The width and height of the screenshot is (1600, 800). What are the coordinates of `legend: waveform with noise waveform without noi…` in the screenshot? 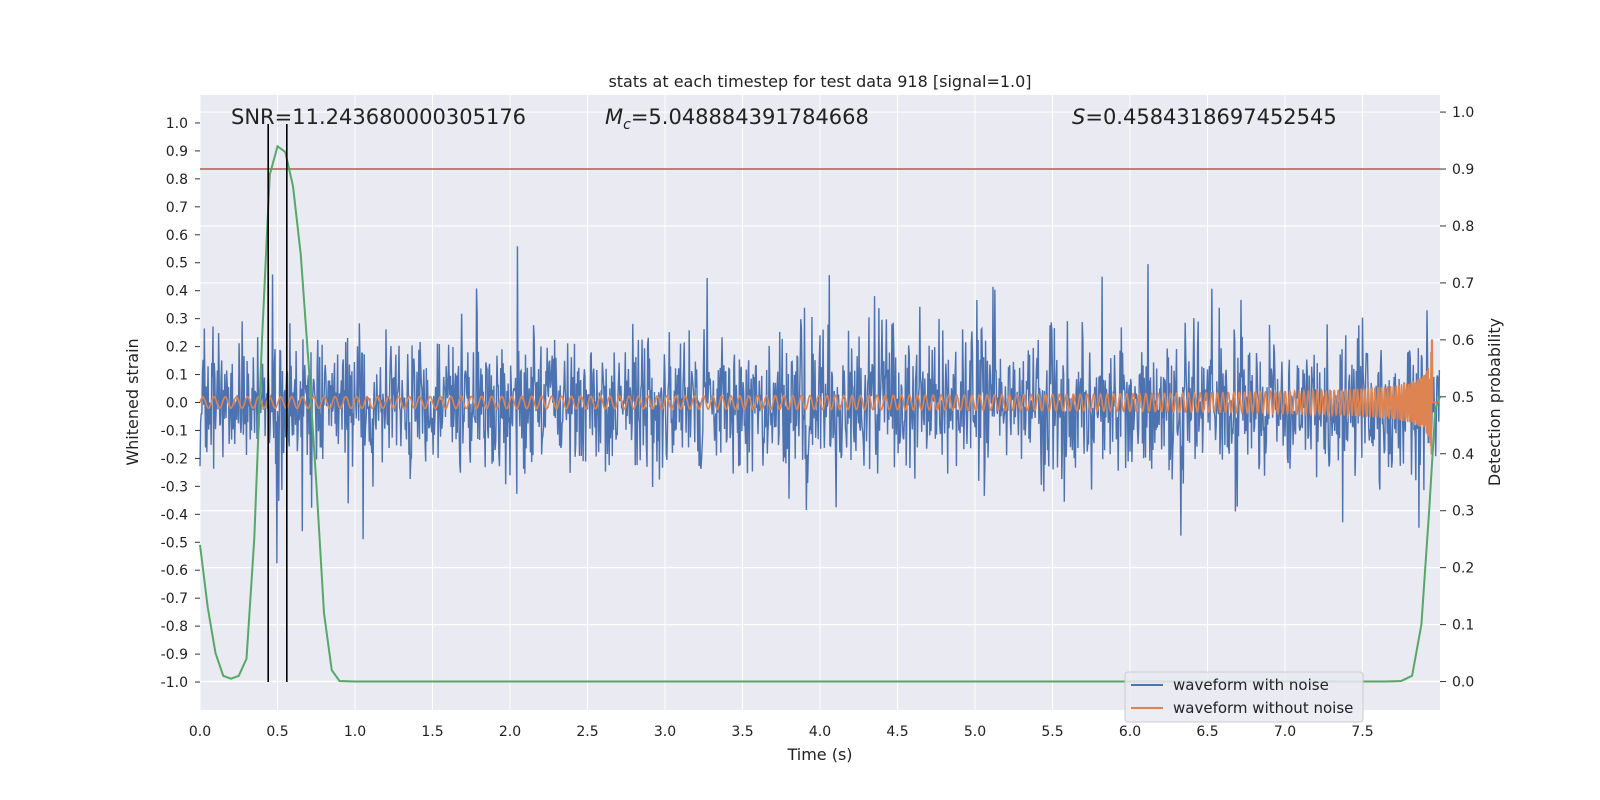 It's located at (1244, 697).